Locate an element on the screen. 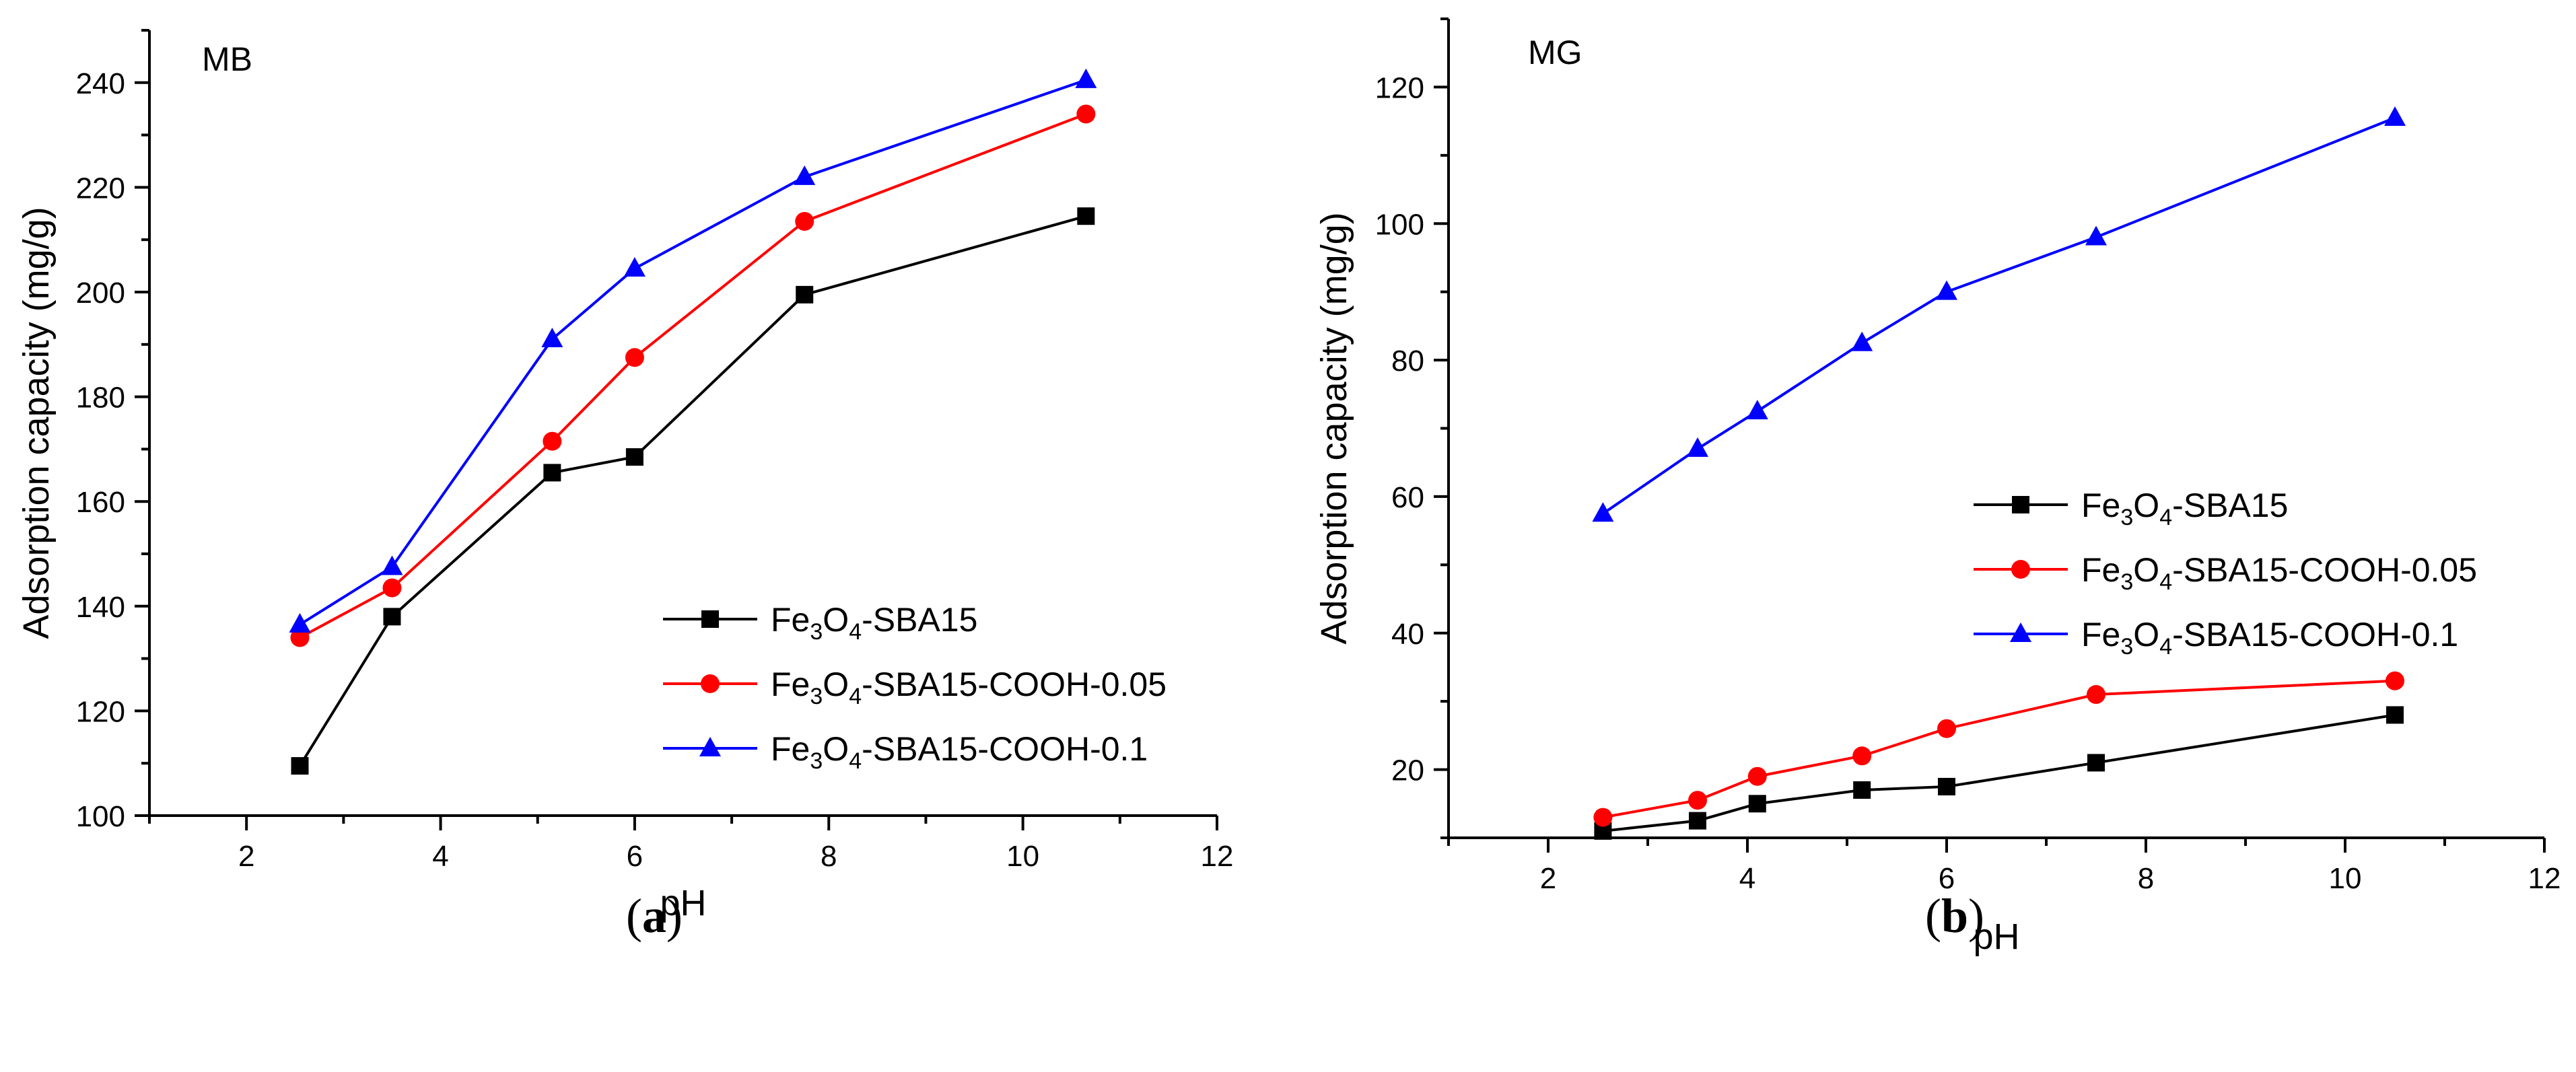  x-tick-label: 6 is located at coordinates (635, 856).